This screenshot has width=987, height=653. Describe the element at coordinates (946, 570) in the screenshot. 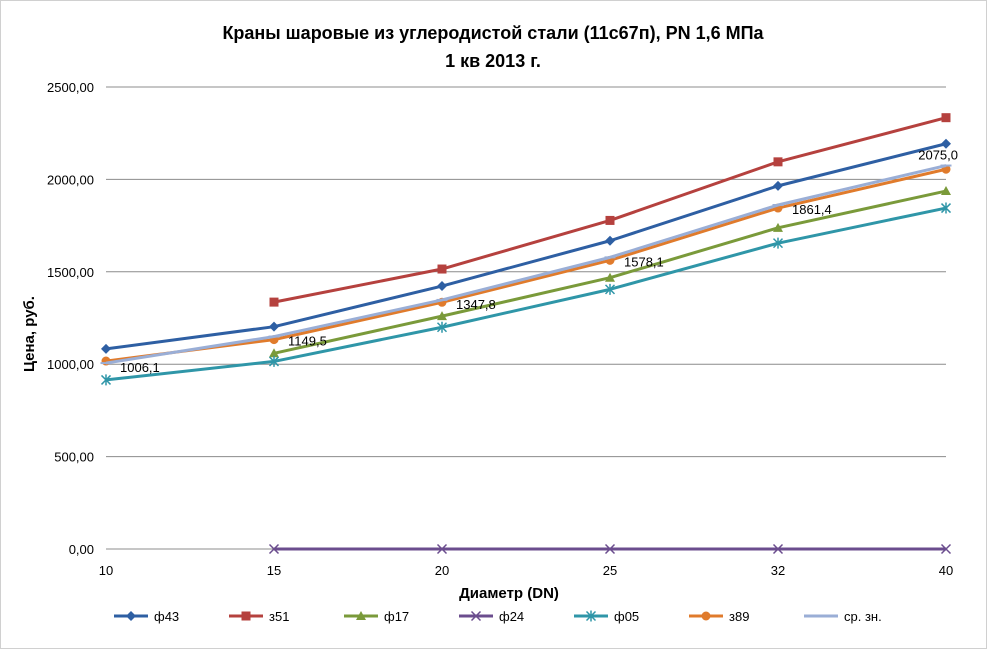

I see `x-tick-label: 40` at that location.